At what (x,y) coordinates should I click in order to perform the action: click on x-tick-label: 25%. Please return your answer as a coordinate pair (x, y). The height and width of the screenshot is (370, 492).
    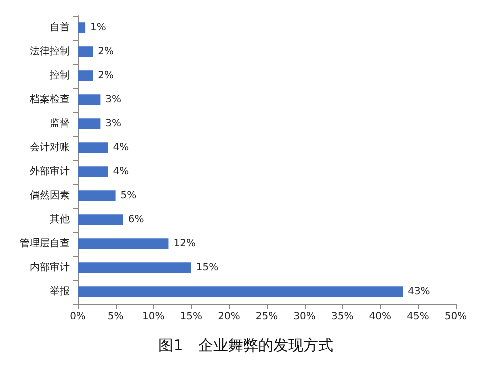
    Looking at the image, I should click on (267, 317).